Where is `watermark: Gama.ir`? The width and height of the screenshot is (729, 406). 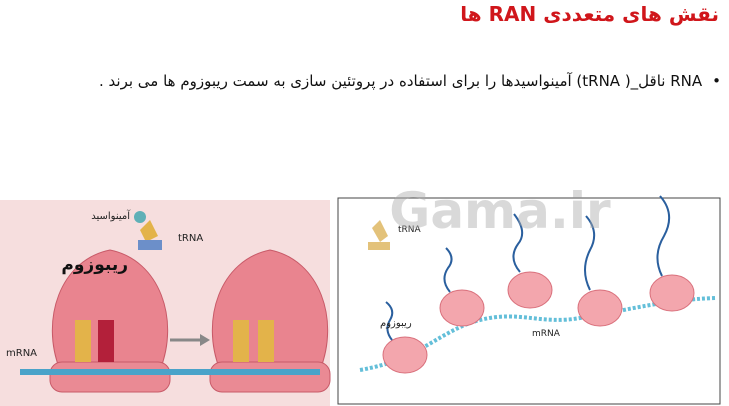 watermark: Gama.ir is located at coordinates (500, 211).